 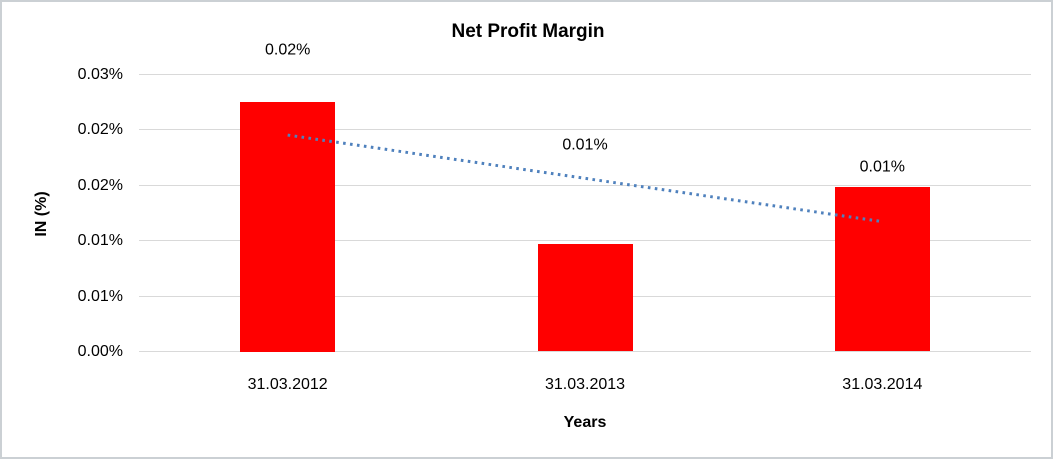 I want to click on data-label: 0.02%, so click(x=287, y=50).